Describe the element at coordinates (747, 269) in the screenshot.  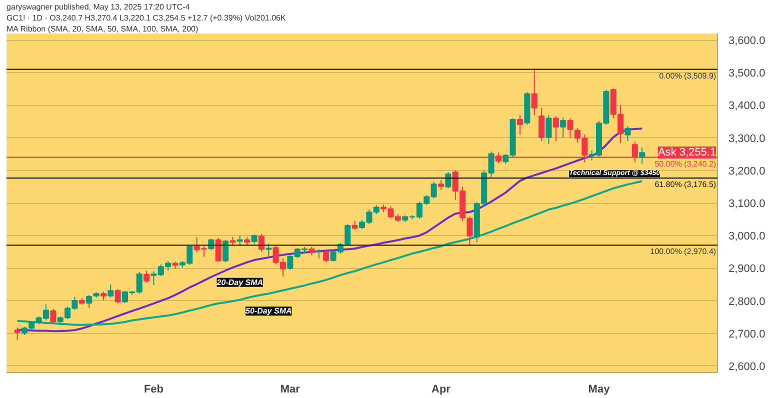
I see `y-tick-label: 2,900.0` at that location.